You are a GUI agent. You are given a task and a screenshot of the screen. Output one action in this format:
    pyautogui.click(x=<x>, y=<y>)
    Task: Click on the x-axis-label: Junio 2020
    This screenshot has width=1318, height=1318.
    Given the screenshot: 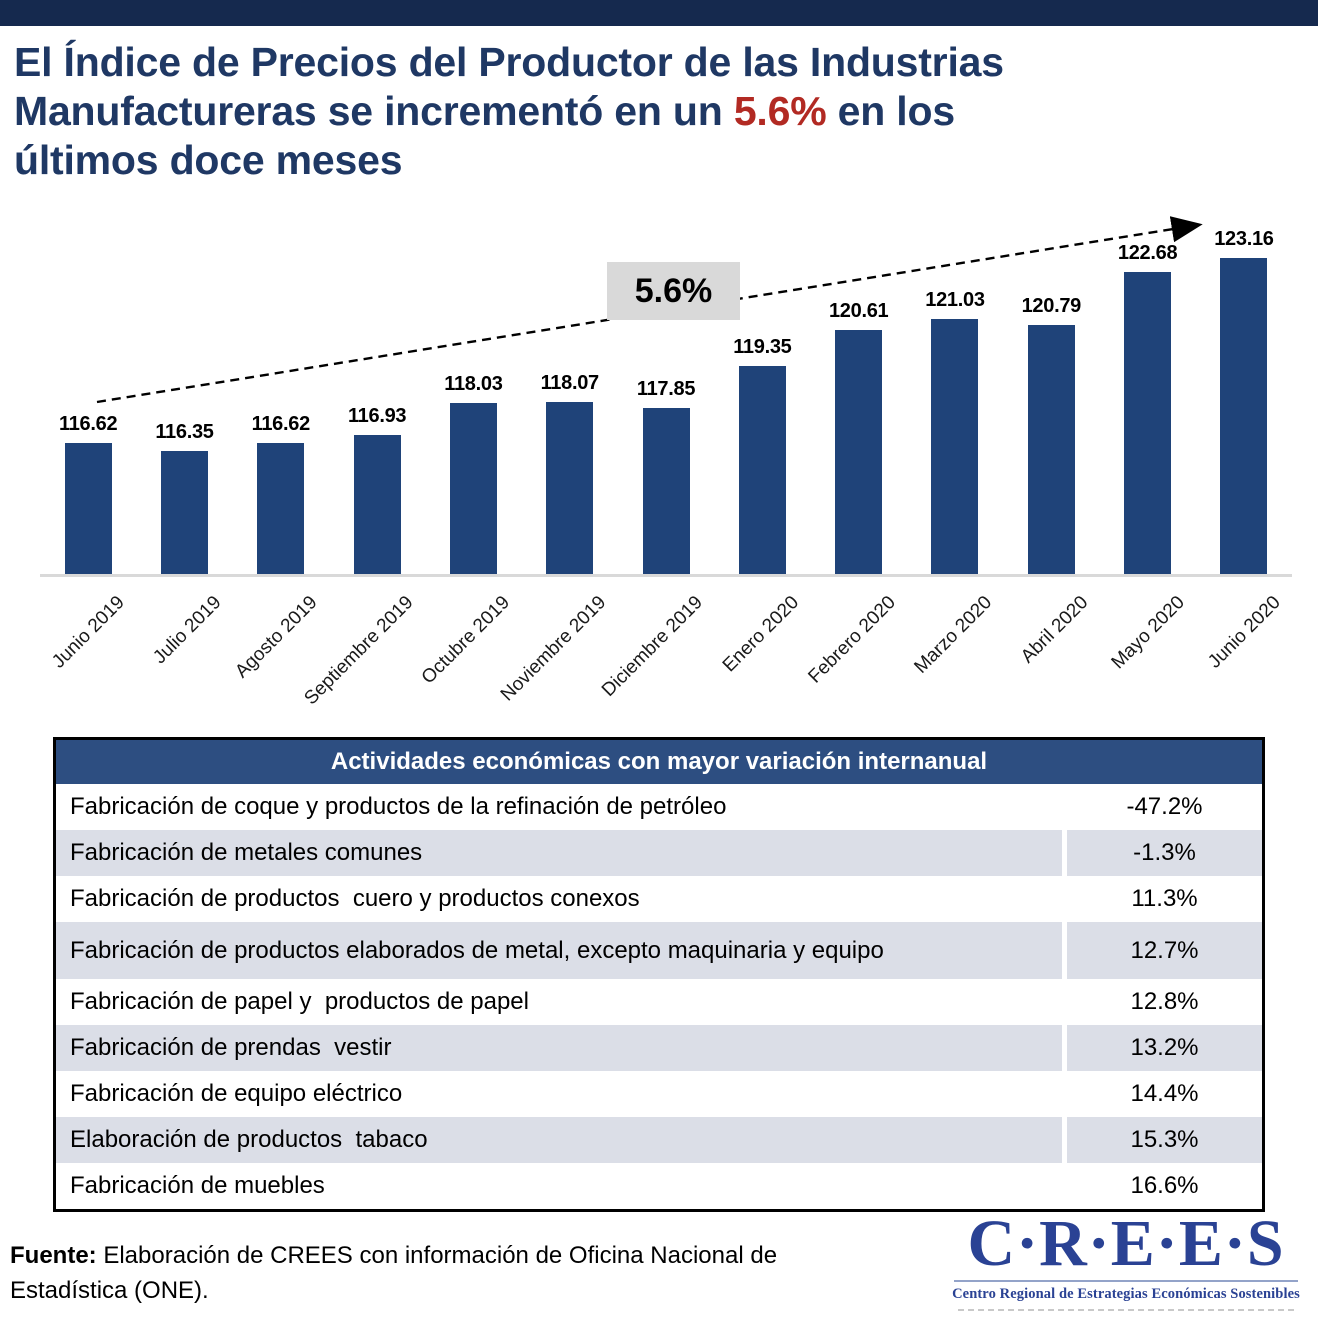 What is the action you would take?
    pyautogui.click(x=1244, y=632)
    